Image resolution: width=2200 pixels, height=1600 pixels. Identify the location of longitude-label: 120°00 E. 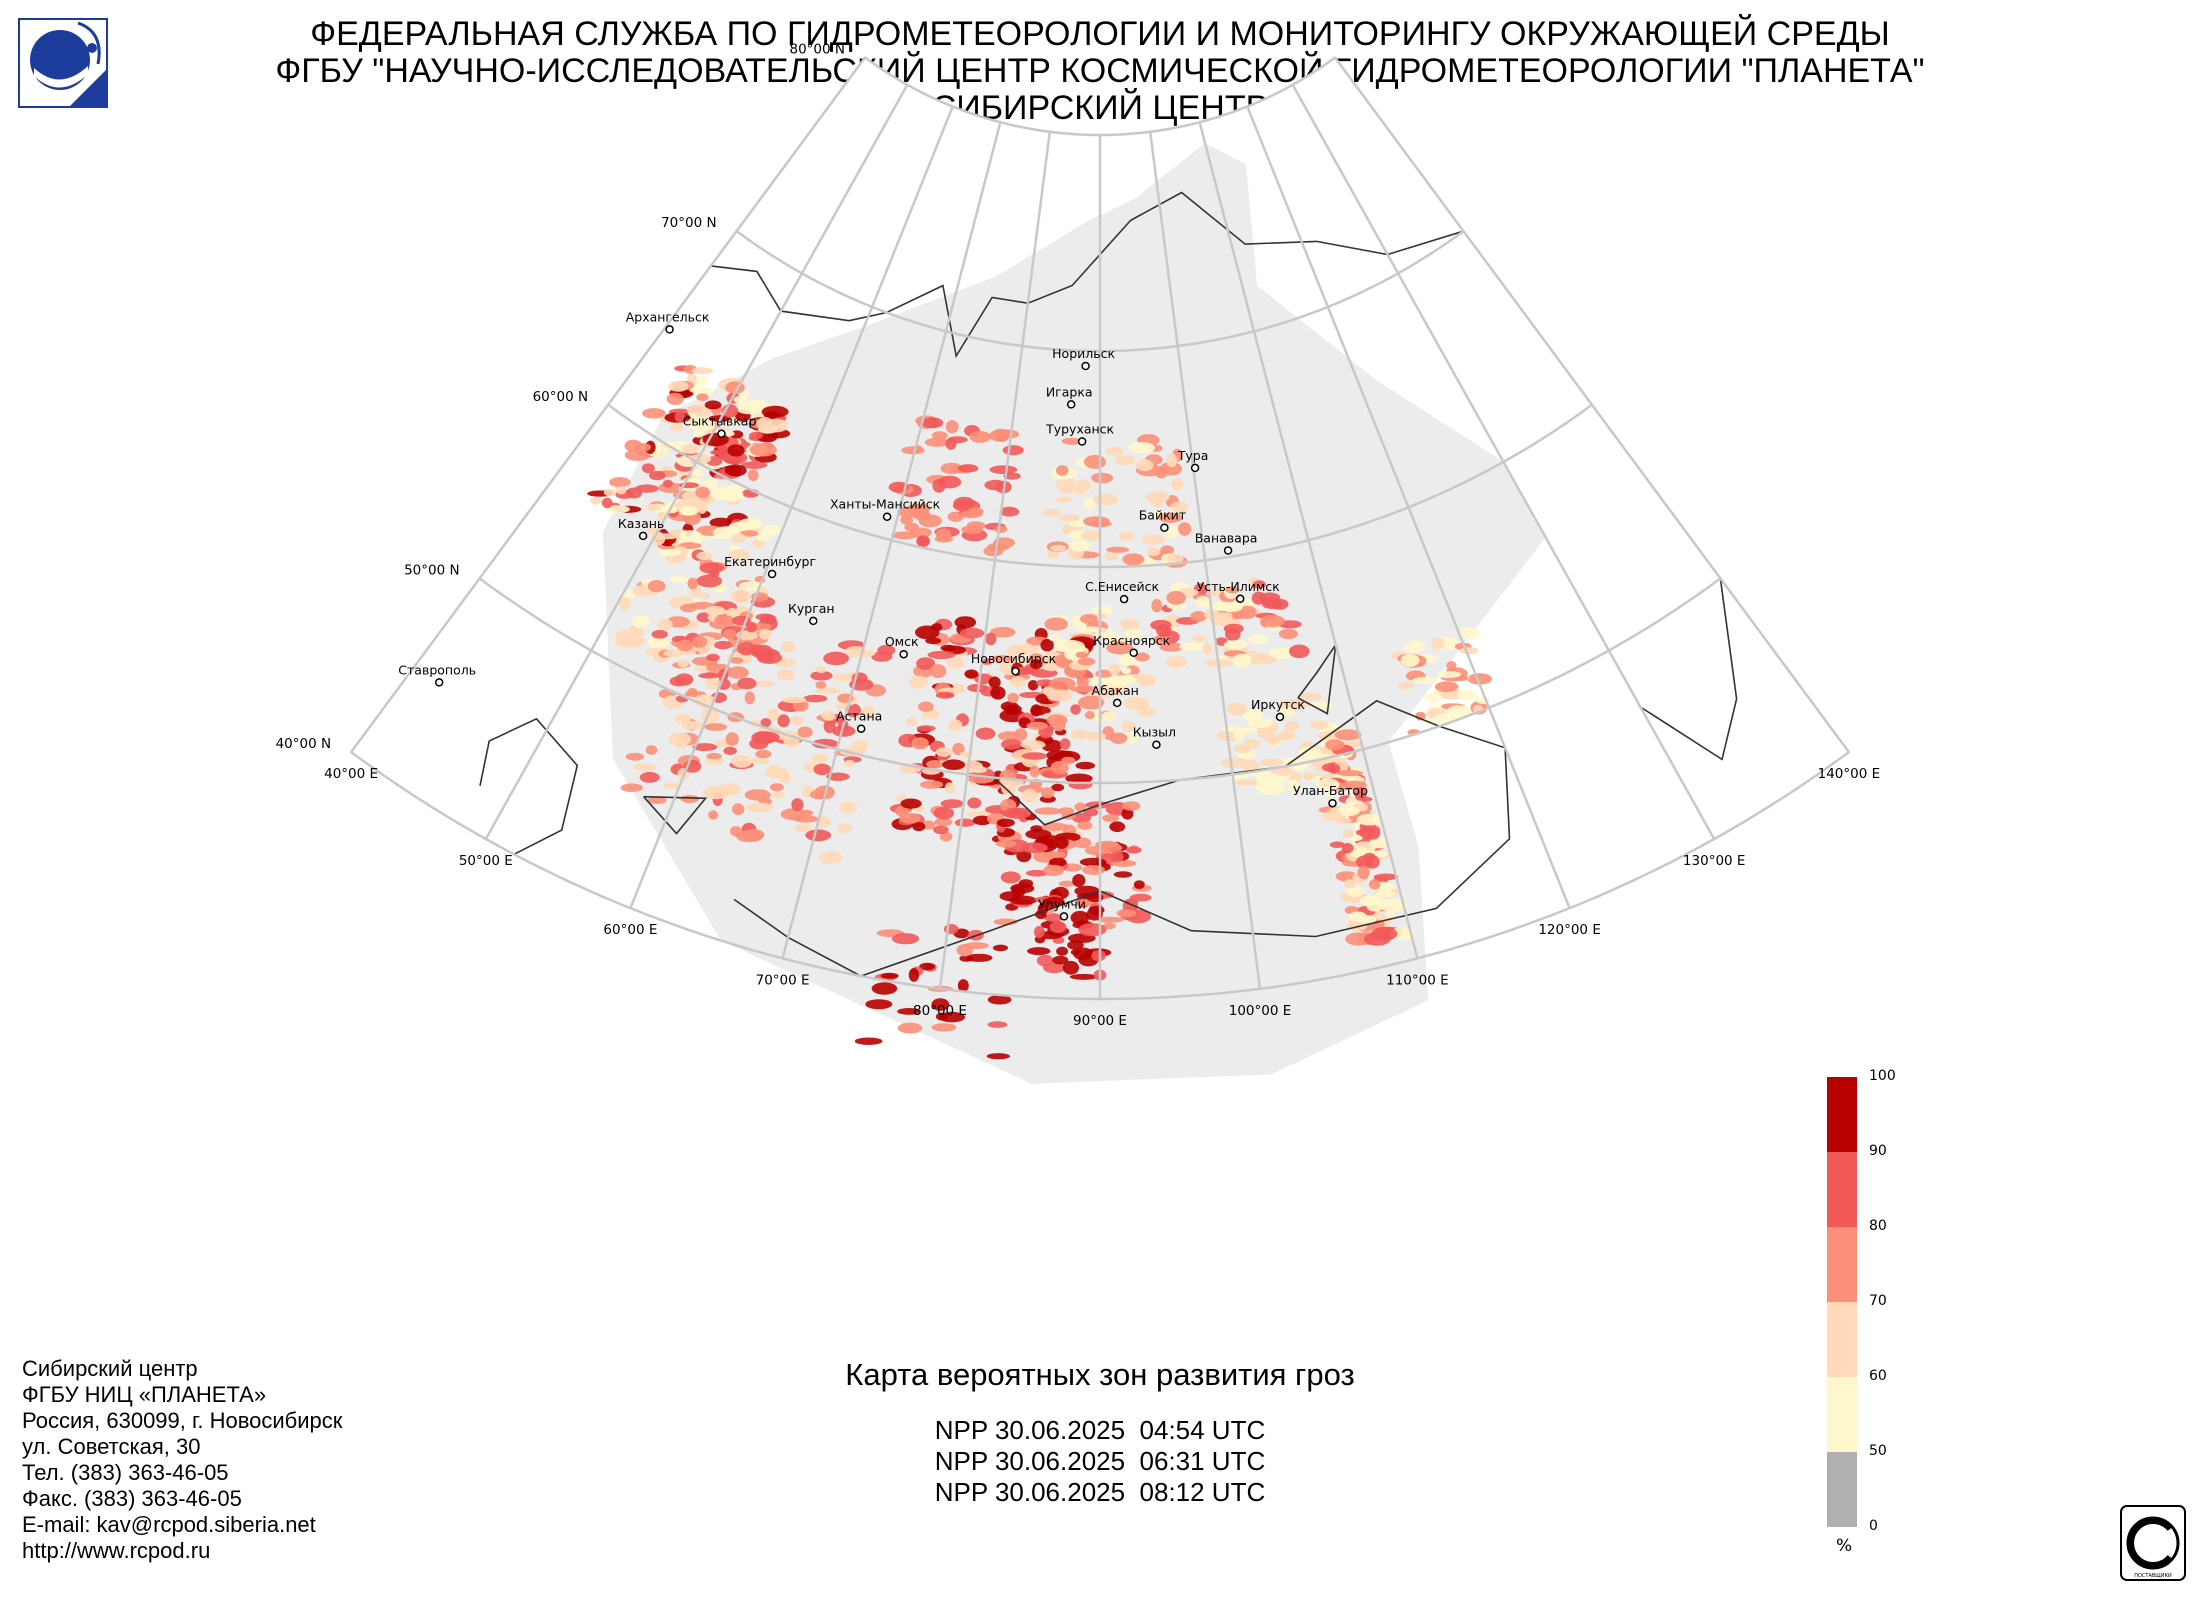
(1569, 930).